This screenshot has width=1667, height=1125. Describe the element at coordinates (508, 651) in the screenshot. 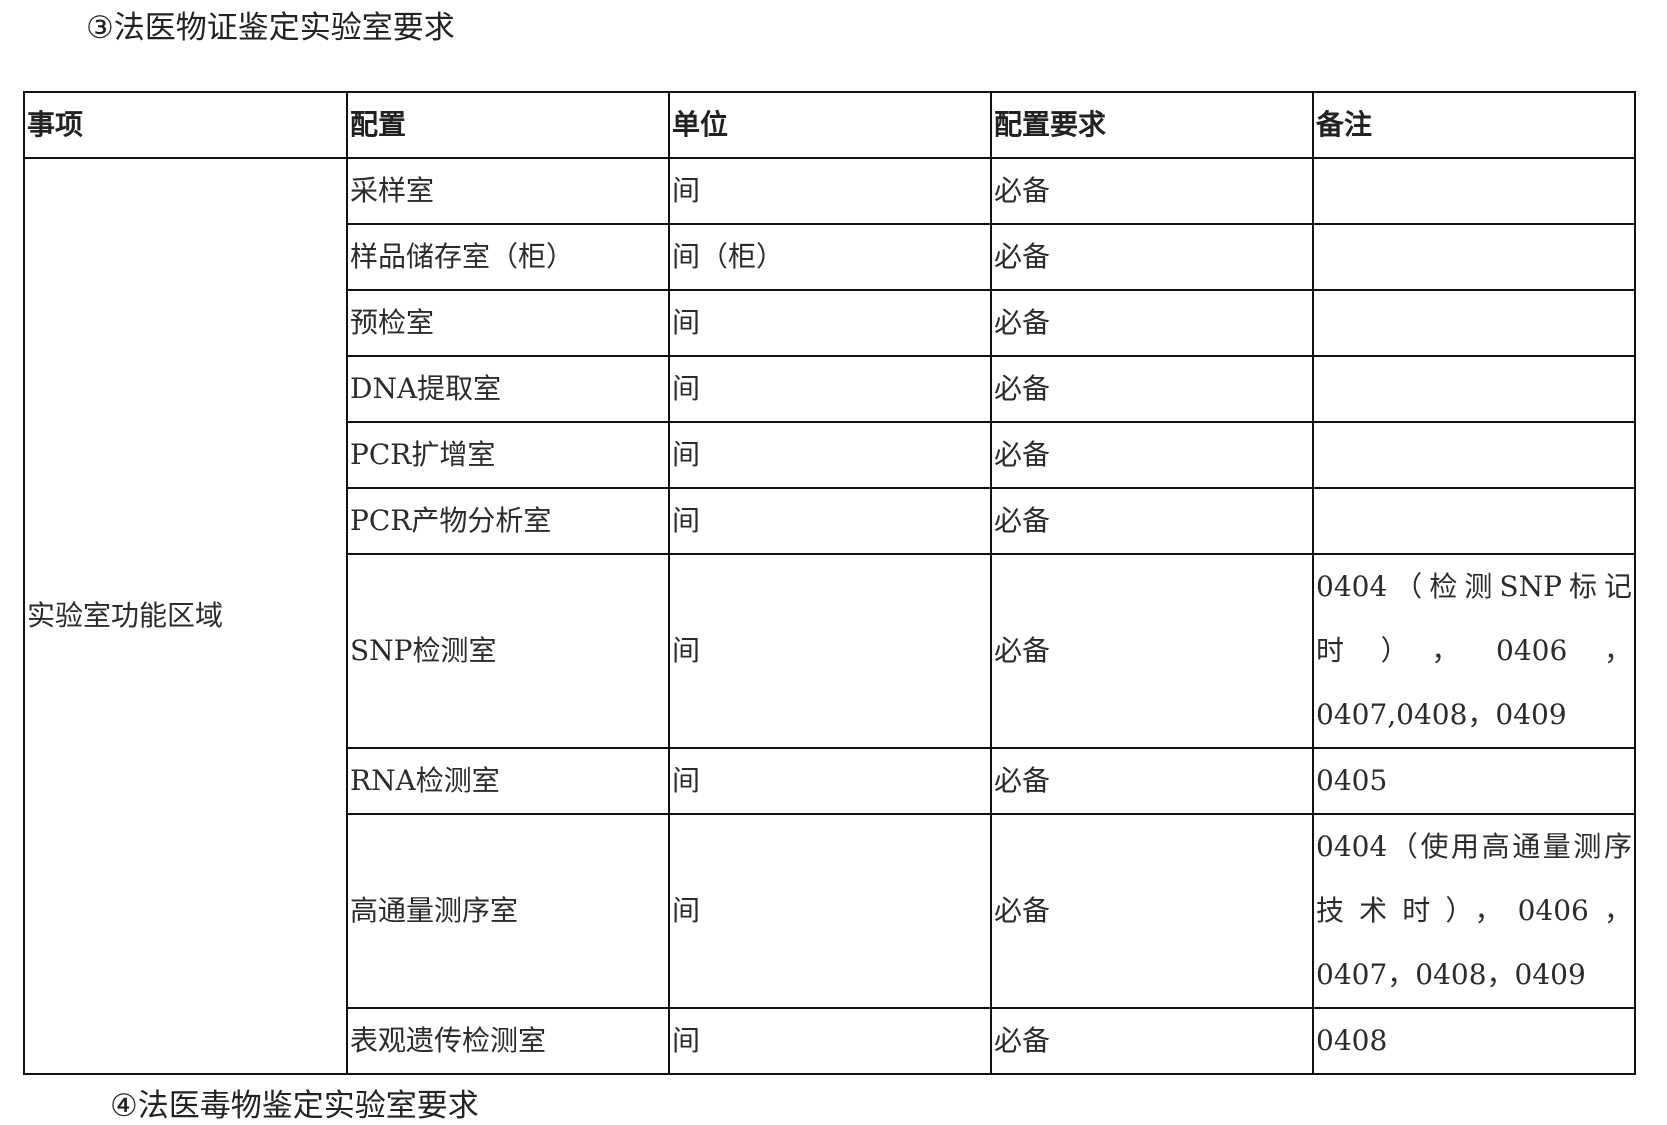

I see `config-cell: SNP检测室` at that location.